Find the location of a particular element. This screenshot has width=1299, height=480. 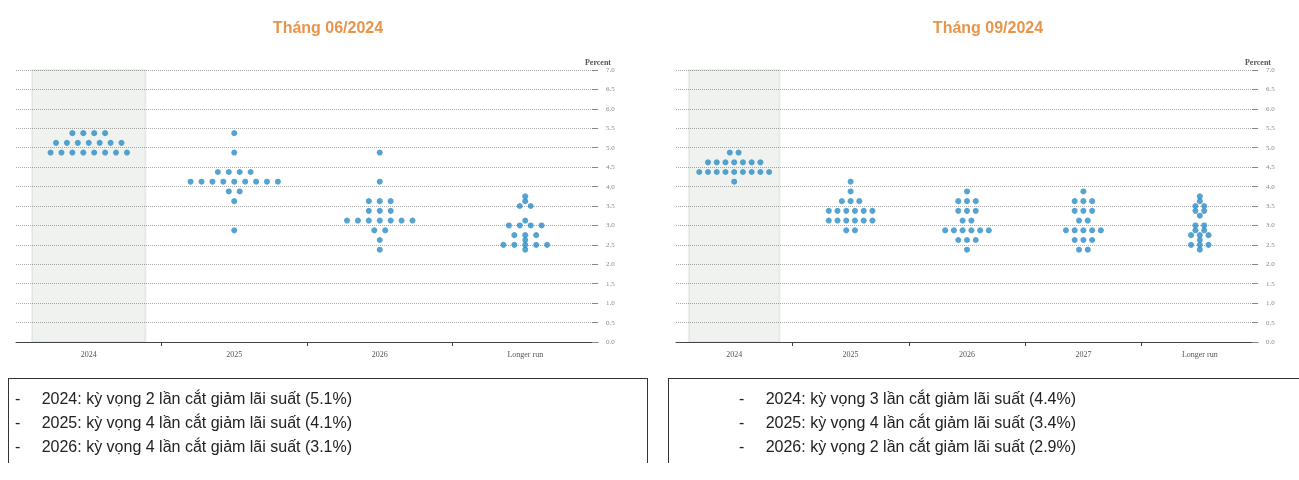

text: - 2025: kỳ vọng 4 lần cắt giảm lãi suất (4.1%) is located at coordinates (184, 422).